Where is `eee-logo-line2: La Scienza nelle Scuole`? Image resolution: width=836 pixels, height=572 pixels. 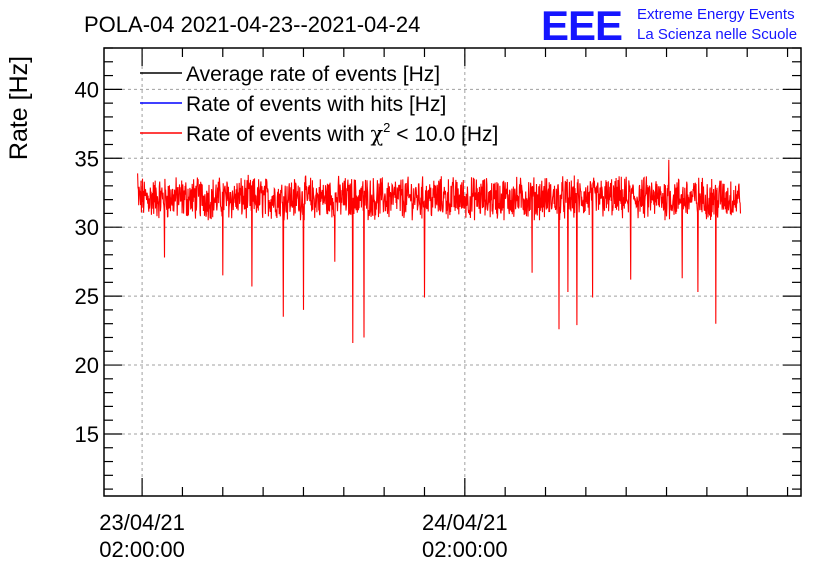
eee-logo-line2: La Scienza nelle Scuole is located at coordinates (717, 34).